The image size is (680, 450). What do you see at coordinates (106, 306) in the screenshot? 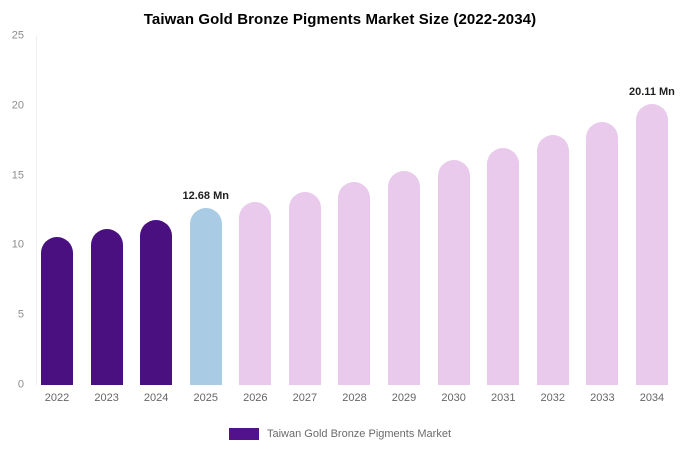
I see `bar-2023` at bounding box center [106, 306].